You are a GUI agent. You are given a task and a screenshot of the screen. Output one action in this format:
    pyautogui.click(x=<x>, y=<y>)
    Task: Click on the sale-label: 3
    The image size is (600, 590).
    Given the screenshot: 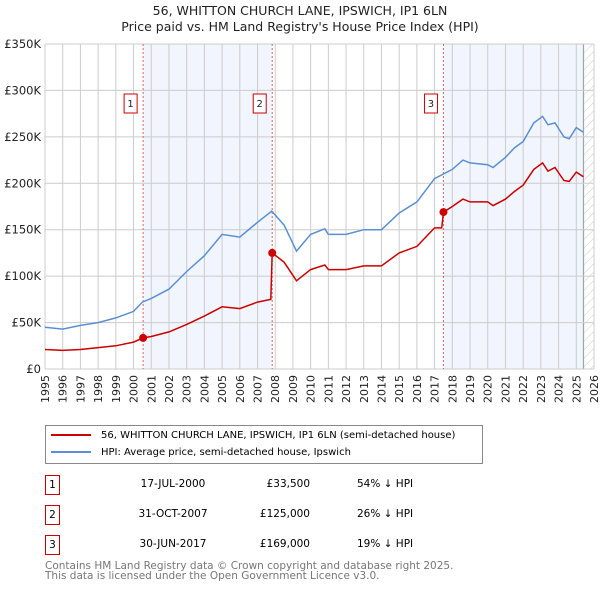 What is the action you would take?
    pyautogui.click(x=431, y=104)
    